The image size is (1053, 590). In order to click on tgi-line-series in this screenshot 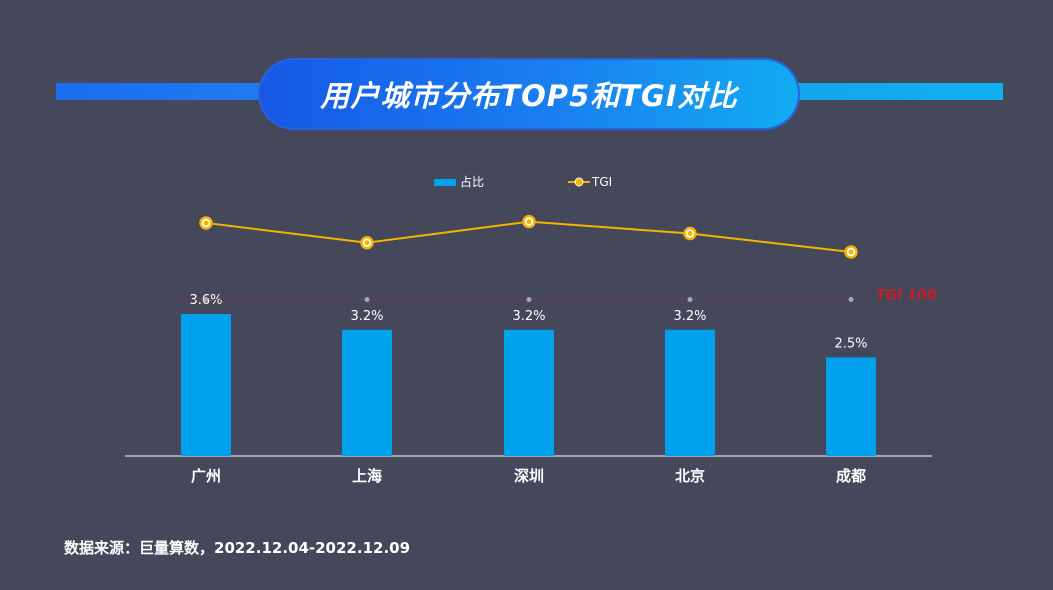, I will do `click(528, 236)`.